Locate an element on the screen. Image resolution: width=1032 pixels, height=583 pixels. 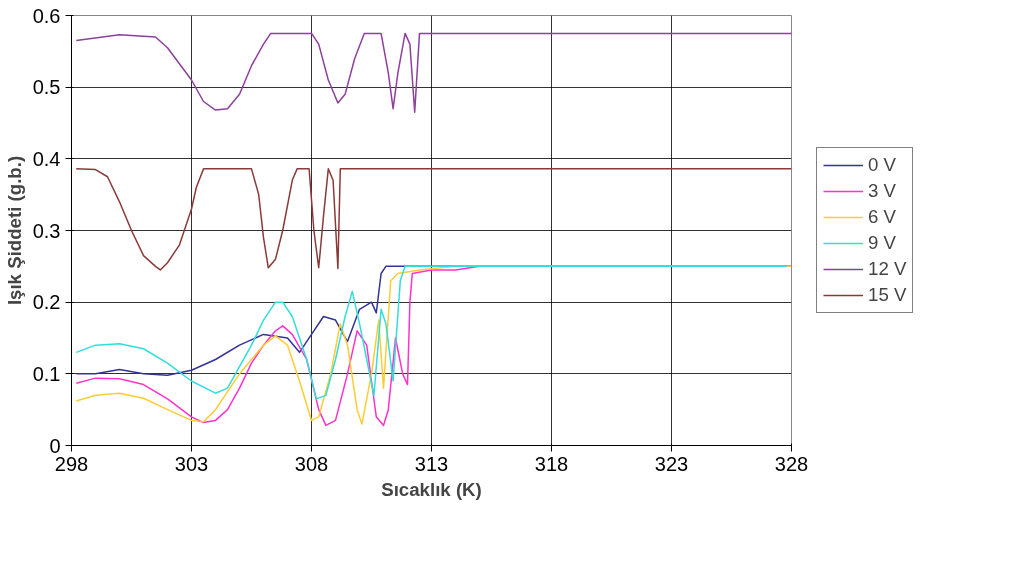
y-axis-title: Işık Şiddeti (g.b.) is located at coordinates (14, 230).